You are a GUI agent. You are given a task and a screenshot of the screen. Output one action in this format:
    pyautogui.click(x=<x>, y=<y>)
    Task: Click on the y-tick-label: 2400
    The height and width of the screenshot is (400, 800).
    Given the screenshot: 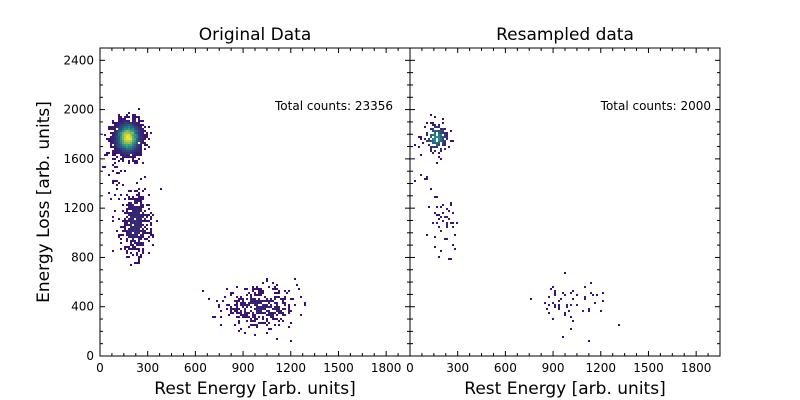 What is the action you would take?
    pyautogui.click(x=78, y=60)
    